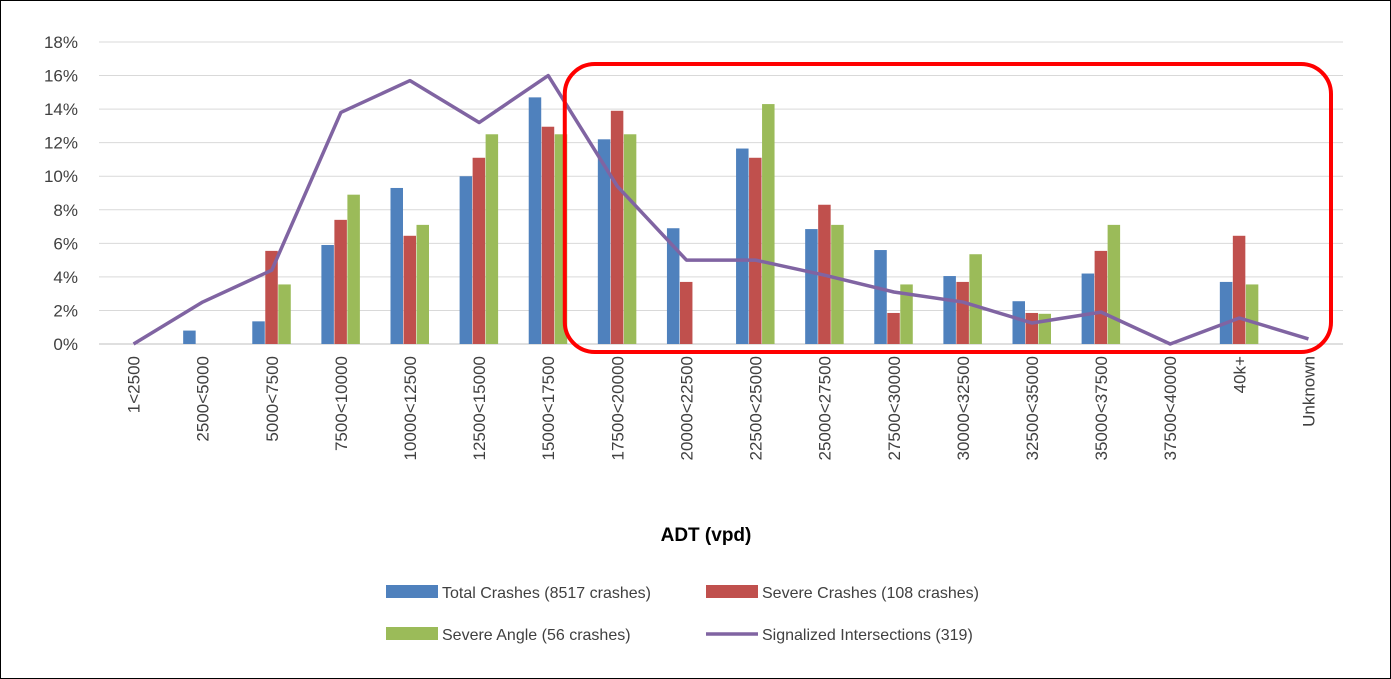  What do you see at coordinates (65, 210) in the screenshot?
I see `y-tick-label: 8%` at bounding box center [65, 210].